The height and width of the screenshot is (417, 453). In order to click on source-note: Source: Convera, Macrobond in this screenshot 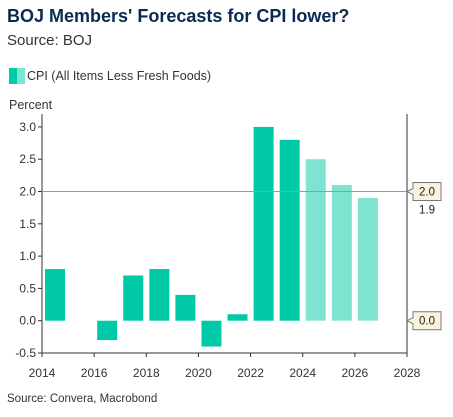, I will do `click(82, 399)`.